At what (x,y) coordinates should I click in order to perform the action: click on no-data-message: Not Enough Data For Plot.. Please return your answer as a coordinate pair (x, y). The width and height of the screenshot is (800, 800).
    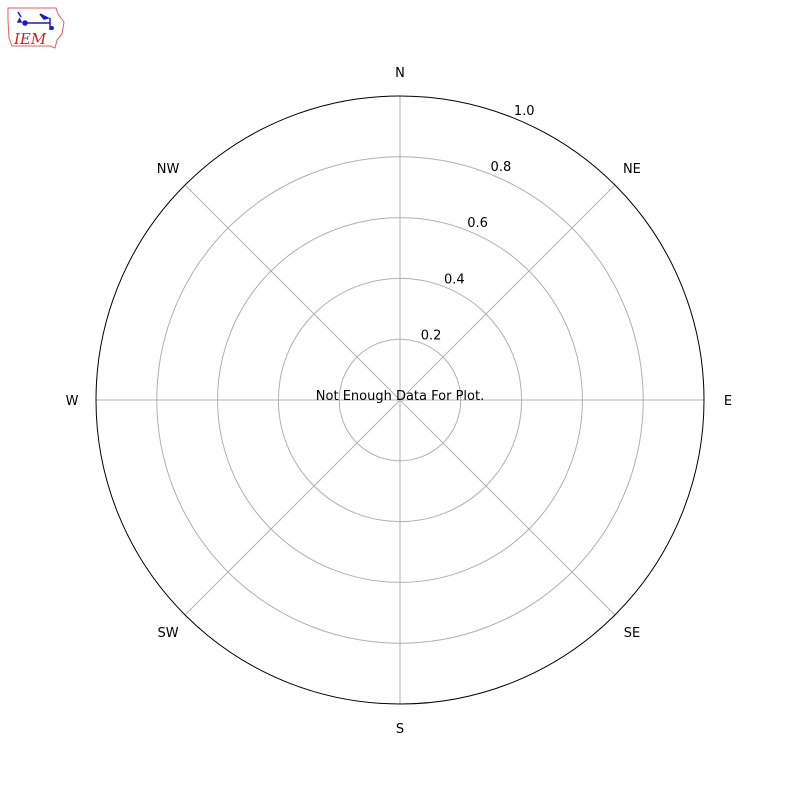
    Looking at the image, I should click on (400, 396).